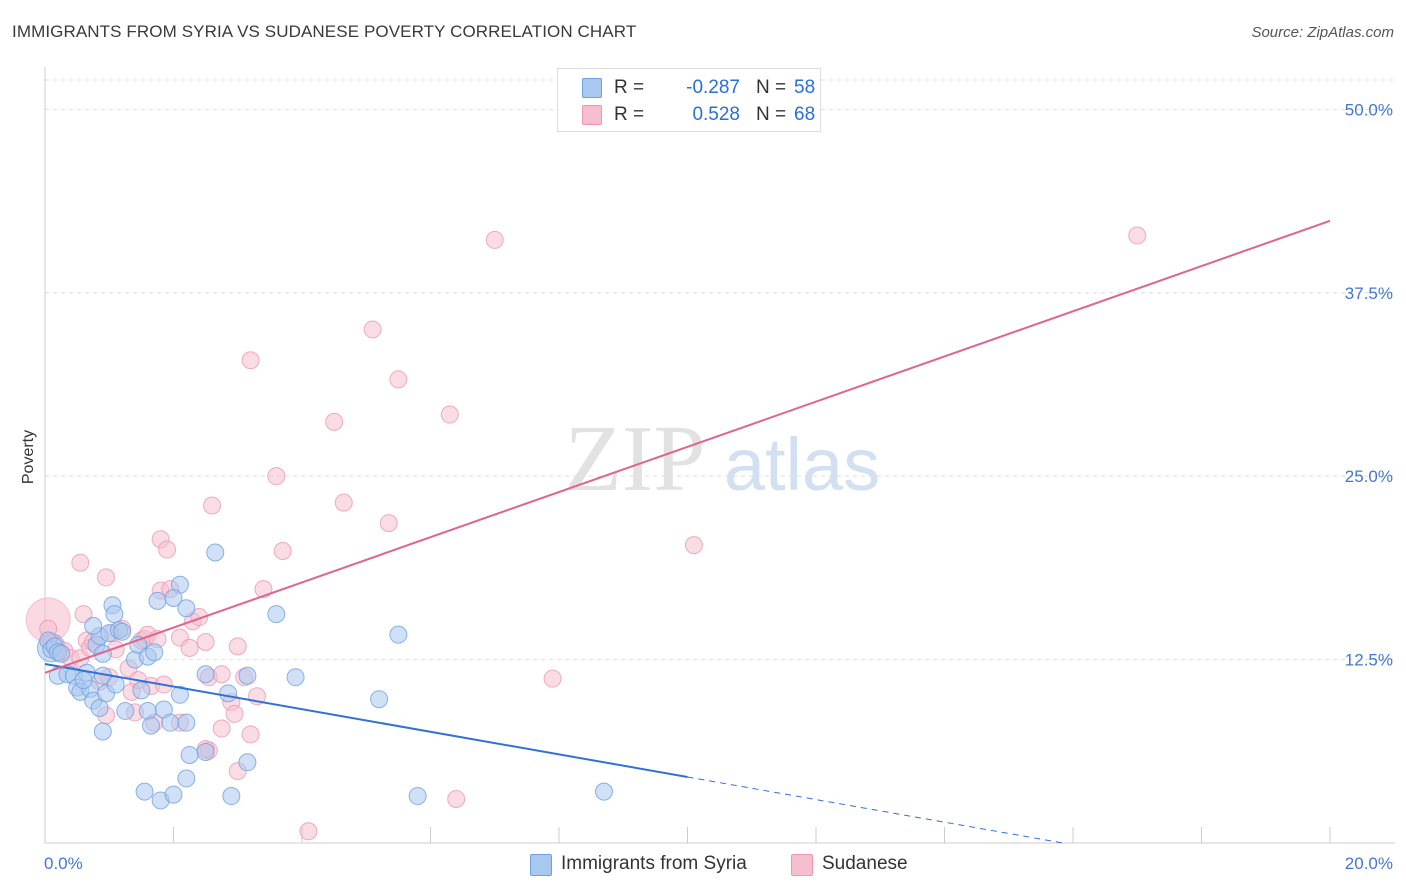  What do you see at coordinates (654, 863) in the screenshot?
I see `syria-legend-label: Immigrants from Syria` at bounding box center [654, 863].